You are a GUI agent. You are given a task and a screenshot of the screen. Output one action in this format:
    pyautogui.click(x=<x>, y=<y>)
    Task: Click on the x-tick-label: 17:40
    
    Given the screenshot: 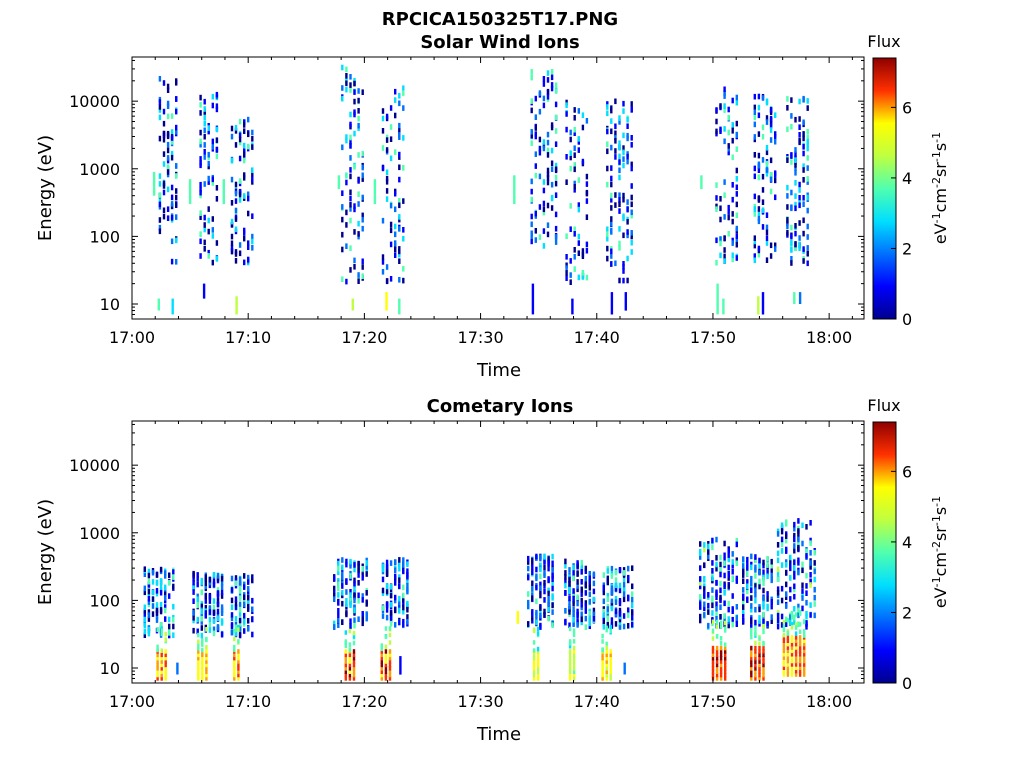 What is the action you would take?
    pyautogui.click(x=597, y=337)
    